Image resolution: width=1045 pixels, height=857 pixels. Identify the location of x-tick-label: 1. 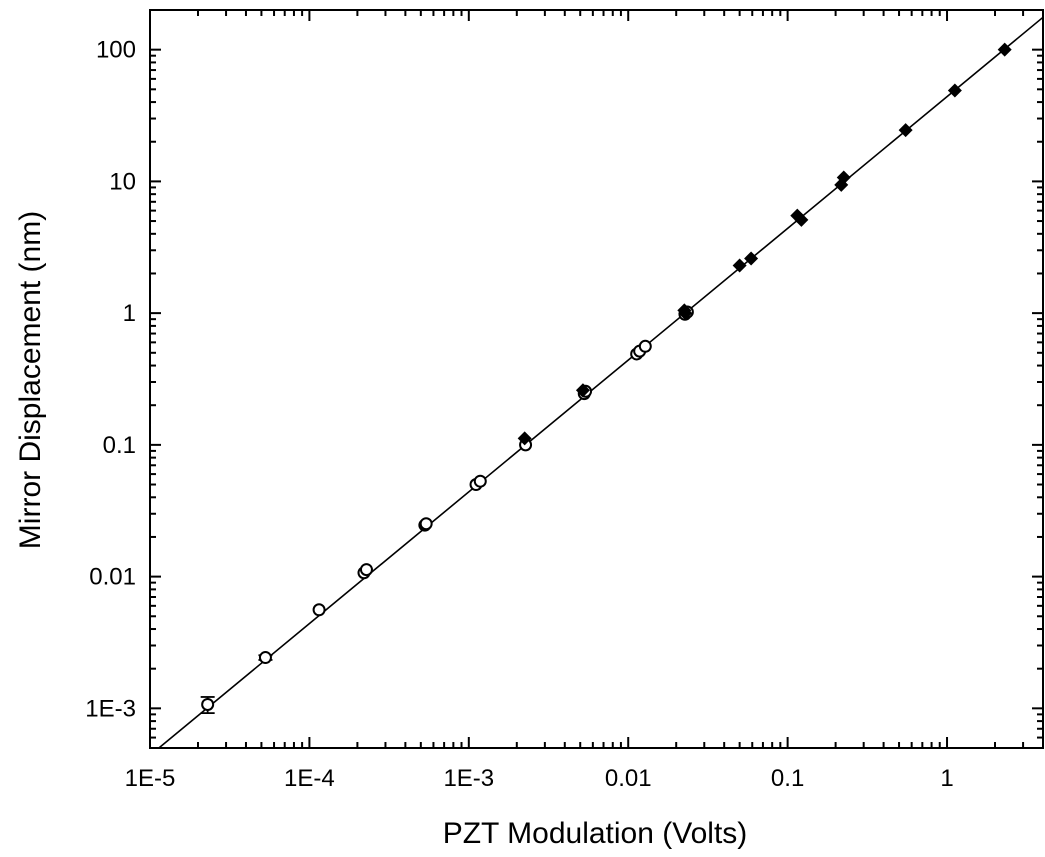
(946, 778).